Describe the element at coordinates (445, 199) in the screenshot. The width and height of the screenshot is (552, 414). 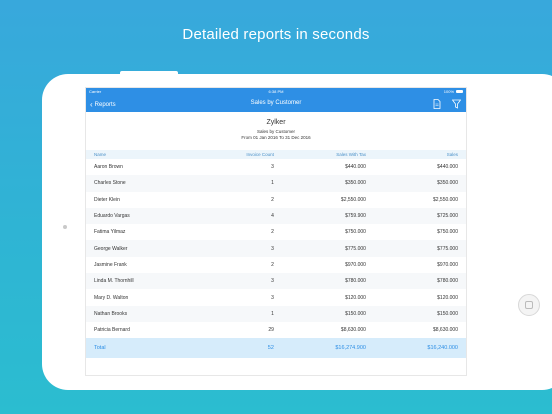
I see `sales: $2,550.000` at that location.